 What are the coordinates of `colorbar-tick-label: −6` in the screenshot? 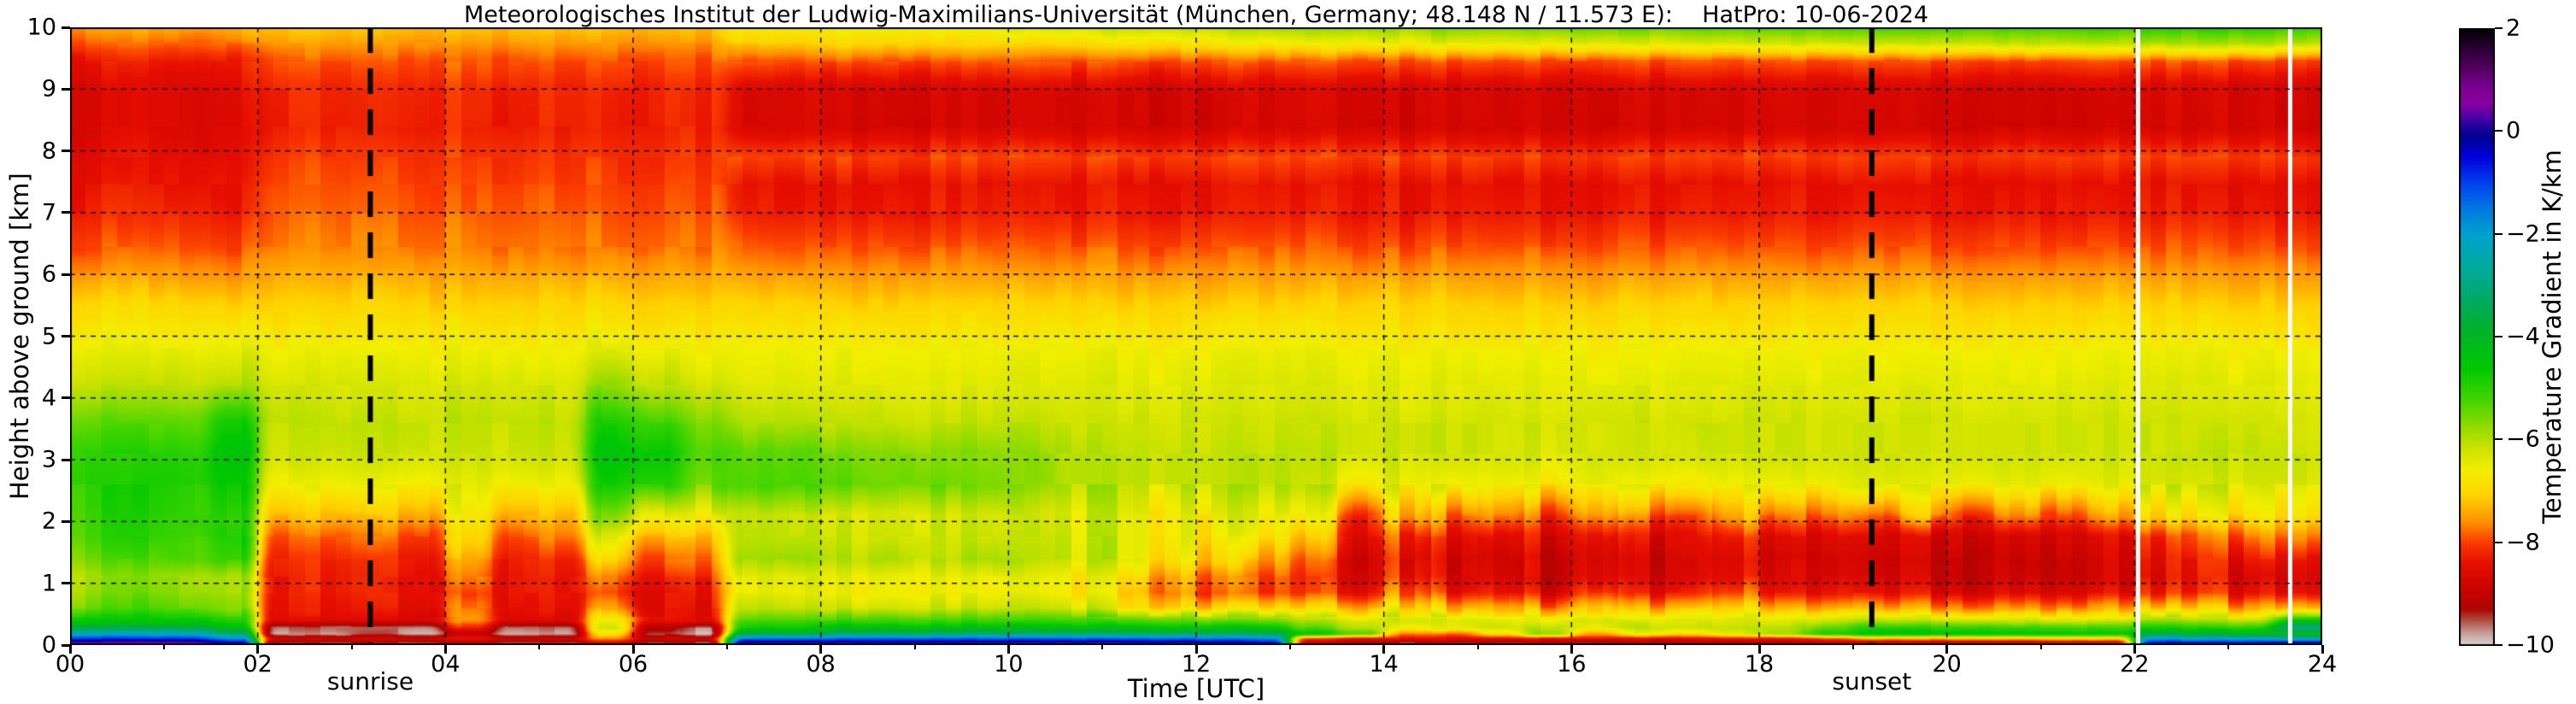 It's located at (2523, 439).